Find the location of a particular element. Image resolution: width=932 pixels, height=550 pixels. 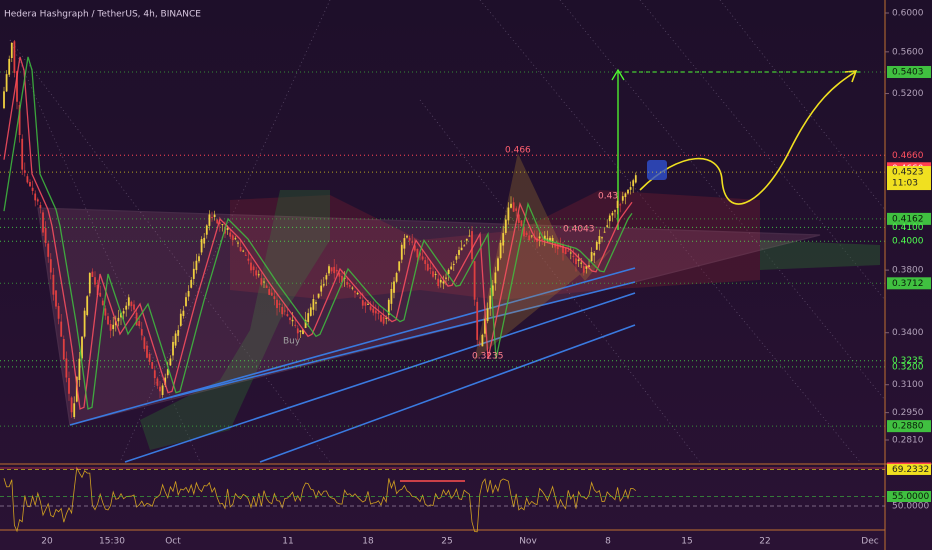

time-label: Dec is located at coordinates (869, 542).